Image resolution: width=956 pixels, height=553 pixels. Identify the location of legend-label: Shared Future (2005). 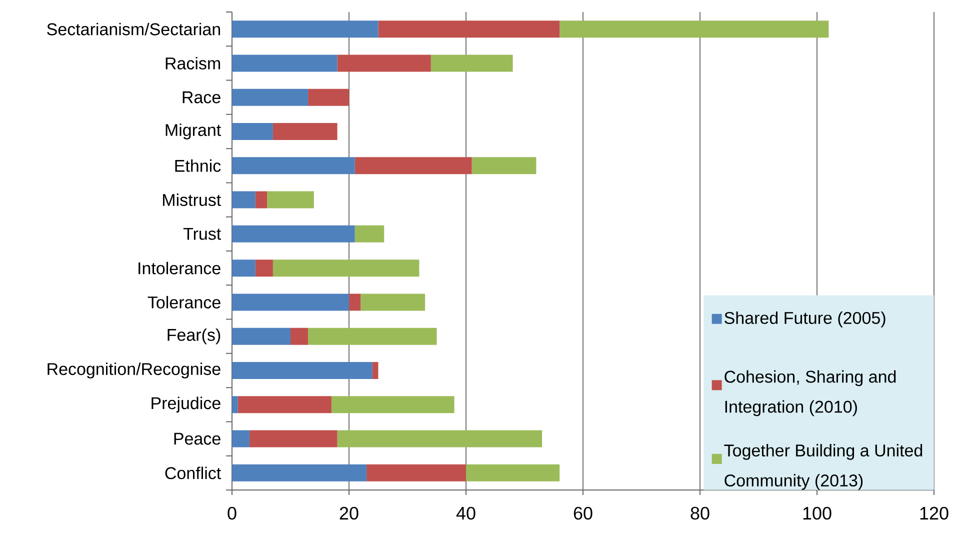
(805, 320).